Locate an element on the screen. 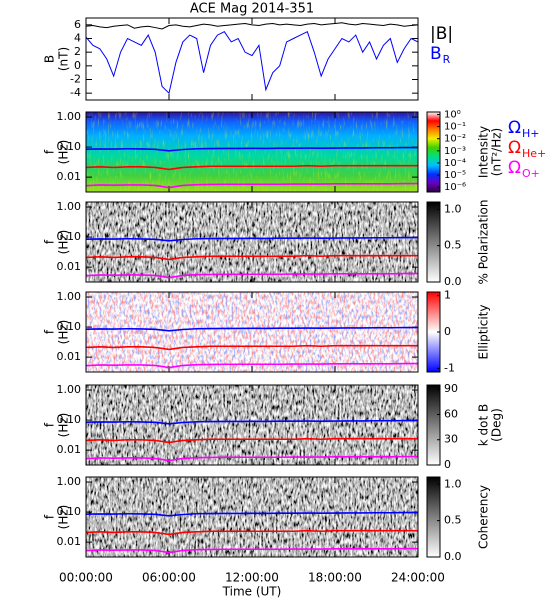  x-tick-label: 00:00:00 is located at coordinates (86, 578).